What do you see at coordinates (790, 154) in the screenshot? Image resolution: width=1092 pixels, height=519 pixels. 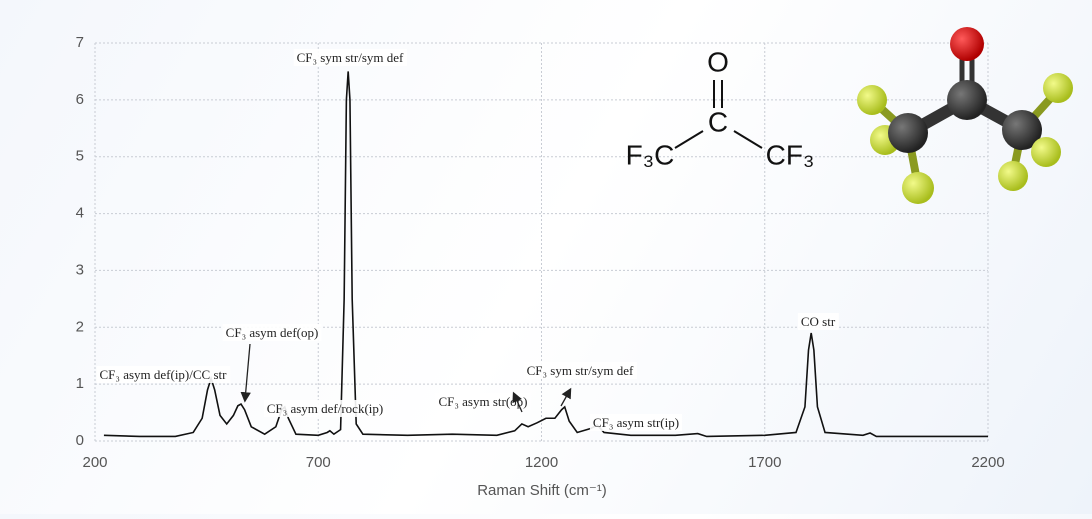 I see `atom-label: CF₃` at bounding box center [790, 154].